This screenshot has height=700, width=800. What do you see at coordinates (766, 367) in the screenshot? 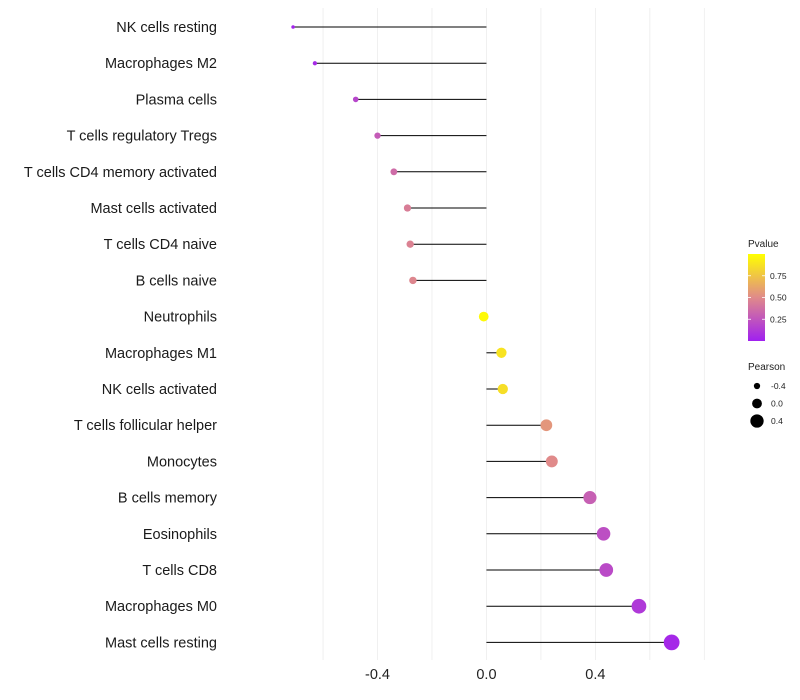
I see `pearson-legend-title: Pearson` at bounding box center [766, 367].